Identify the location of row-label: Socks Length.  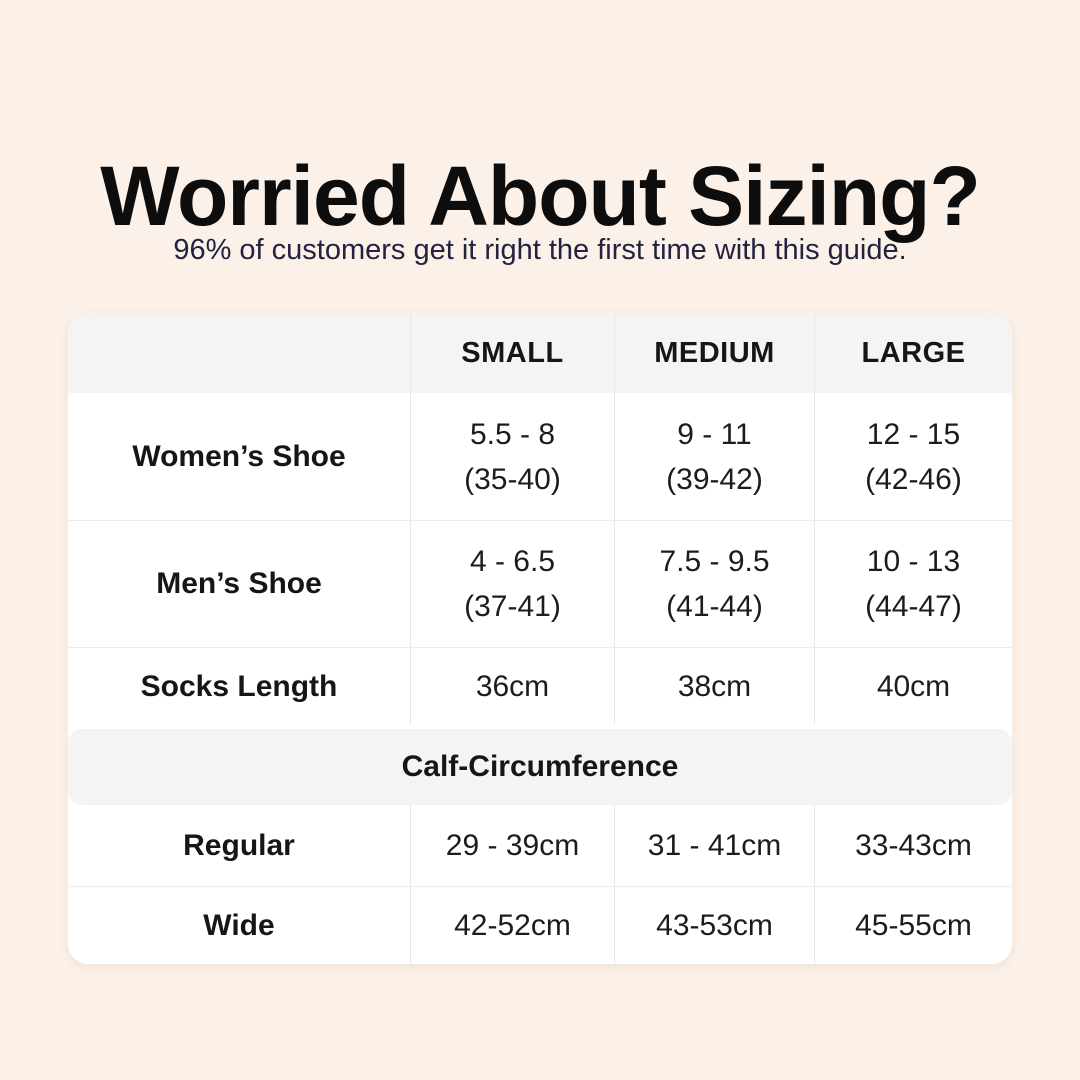
(239, 686).